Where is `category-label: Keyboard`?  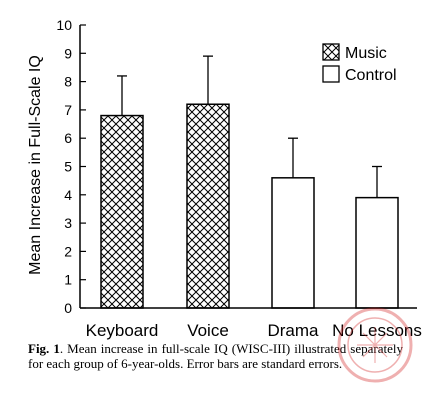
category-label: Keyboard is located at coordinates (122, 330).